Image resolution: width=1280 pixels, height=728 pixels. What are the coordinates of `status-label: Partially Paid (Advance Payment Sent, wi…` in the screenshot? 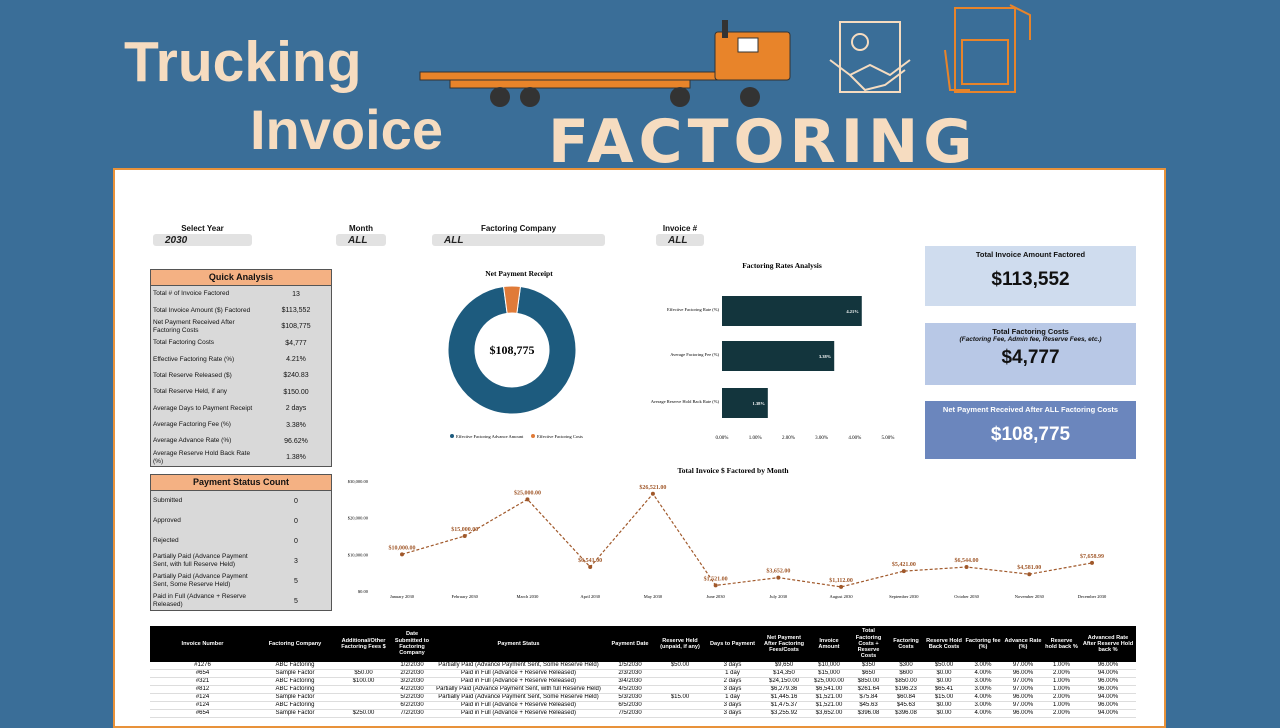 It's located at (200, 560).